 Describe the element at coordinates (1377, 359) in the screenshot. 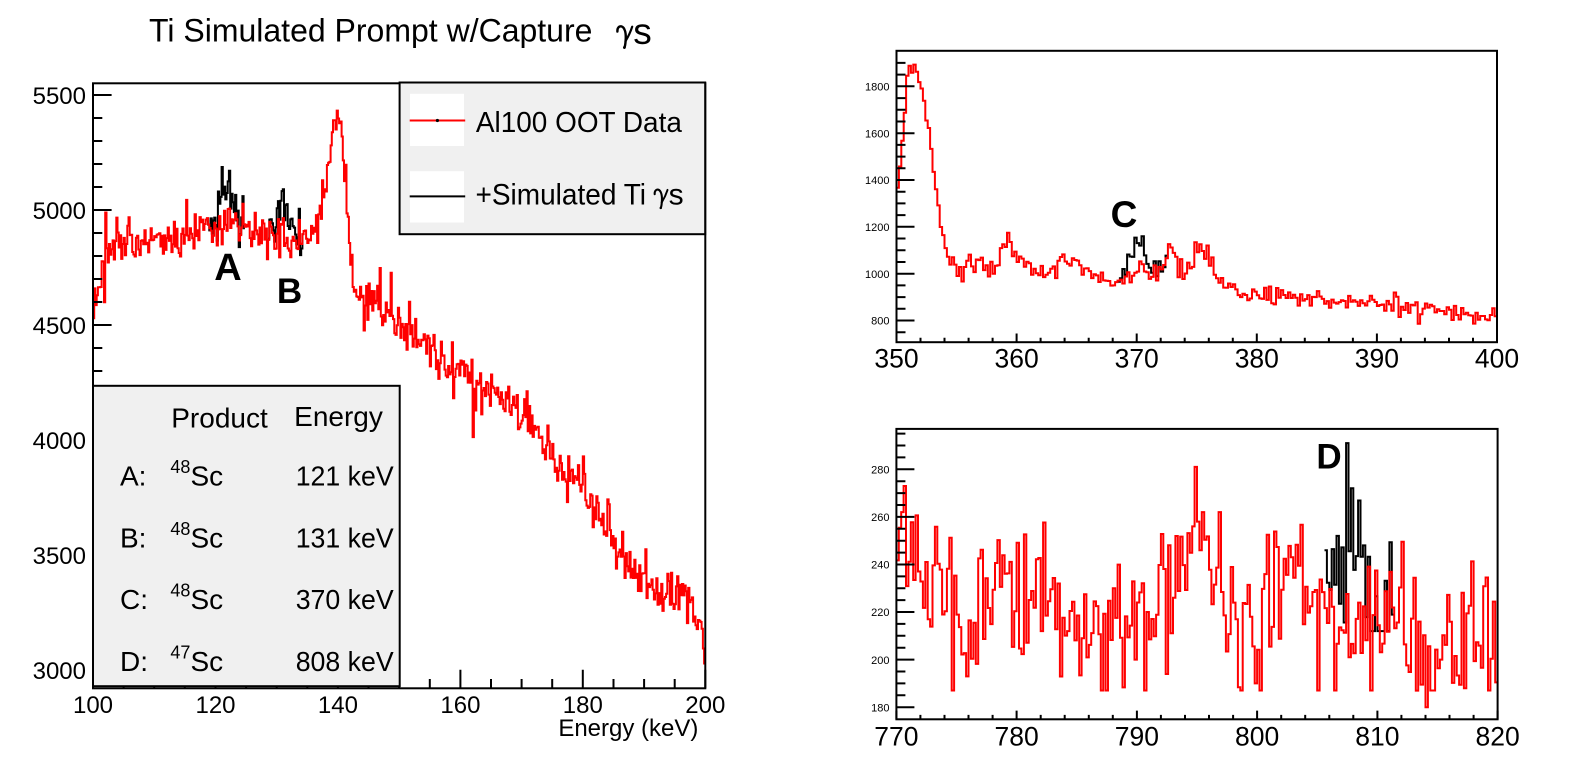

I see `svg-text: 390` at that location.